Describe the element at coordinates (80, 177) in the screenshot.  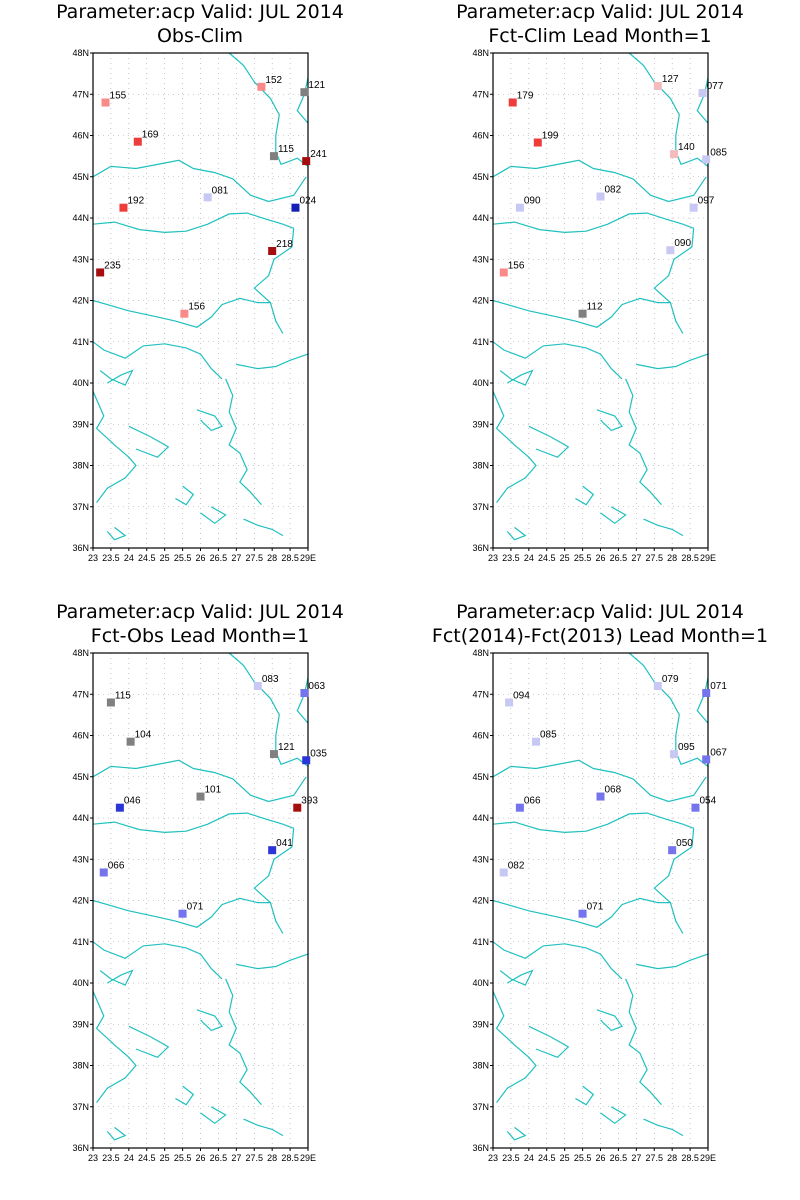
I see `lat-tick-label: 45N` at that location.